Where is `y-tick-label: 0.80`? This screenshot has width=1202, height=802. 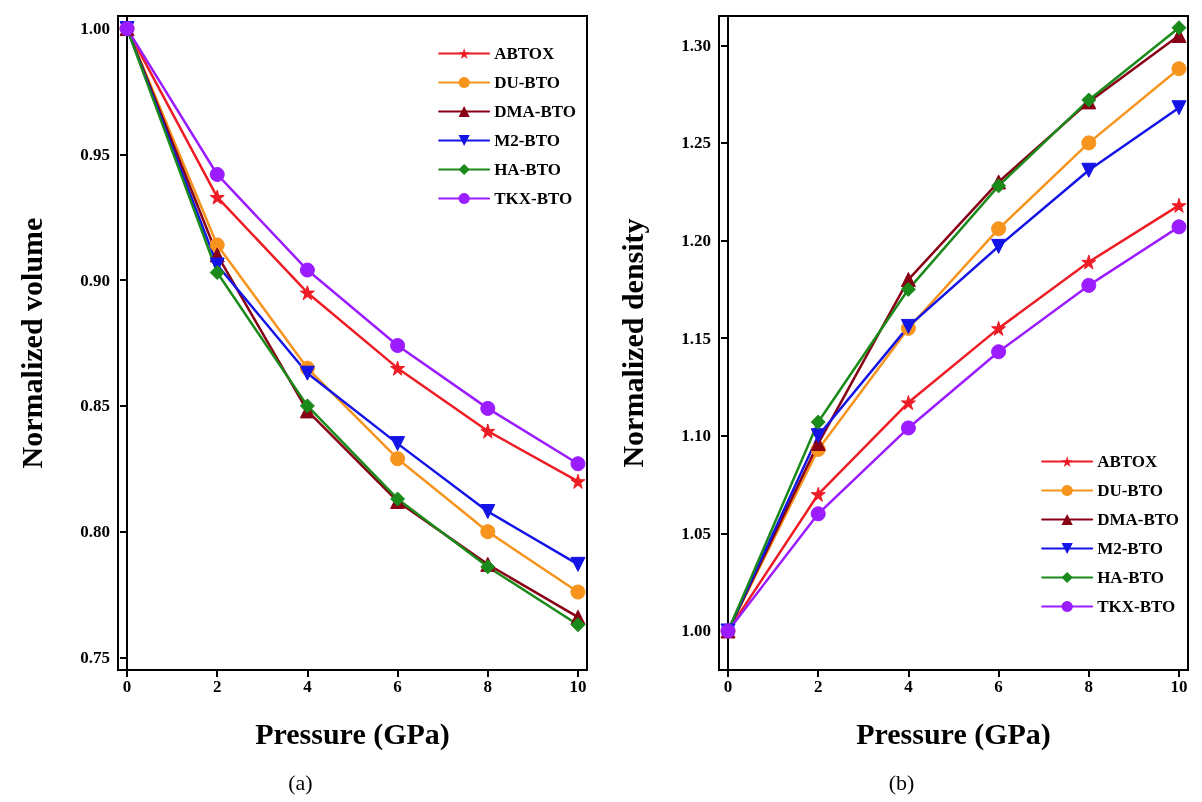
y-tick-label: 0.80 is located at coordinates (95, 532).